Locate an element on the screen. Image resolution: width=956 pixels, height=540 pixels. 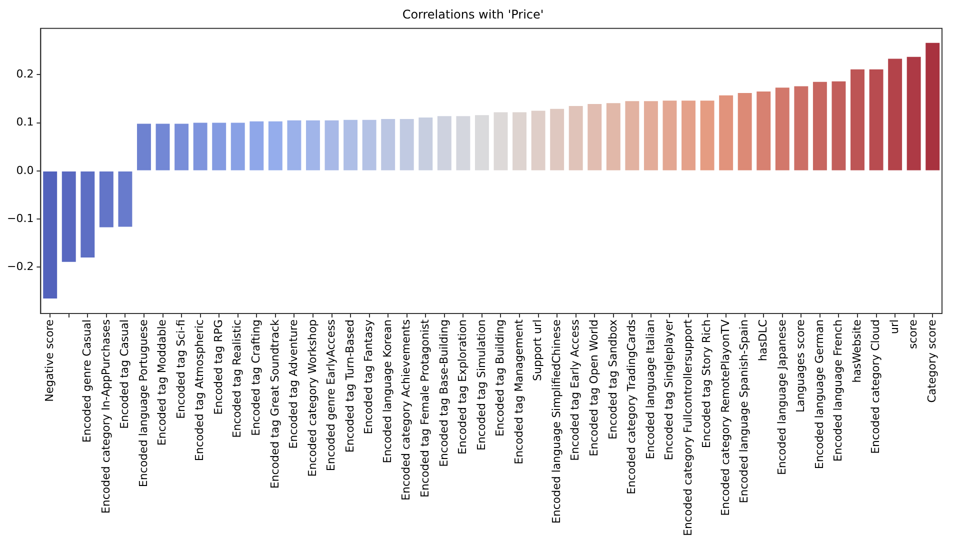
x-tick-label: Encoded tag Adventure is located at coordinates (293, 384).